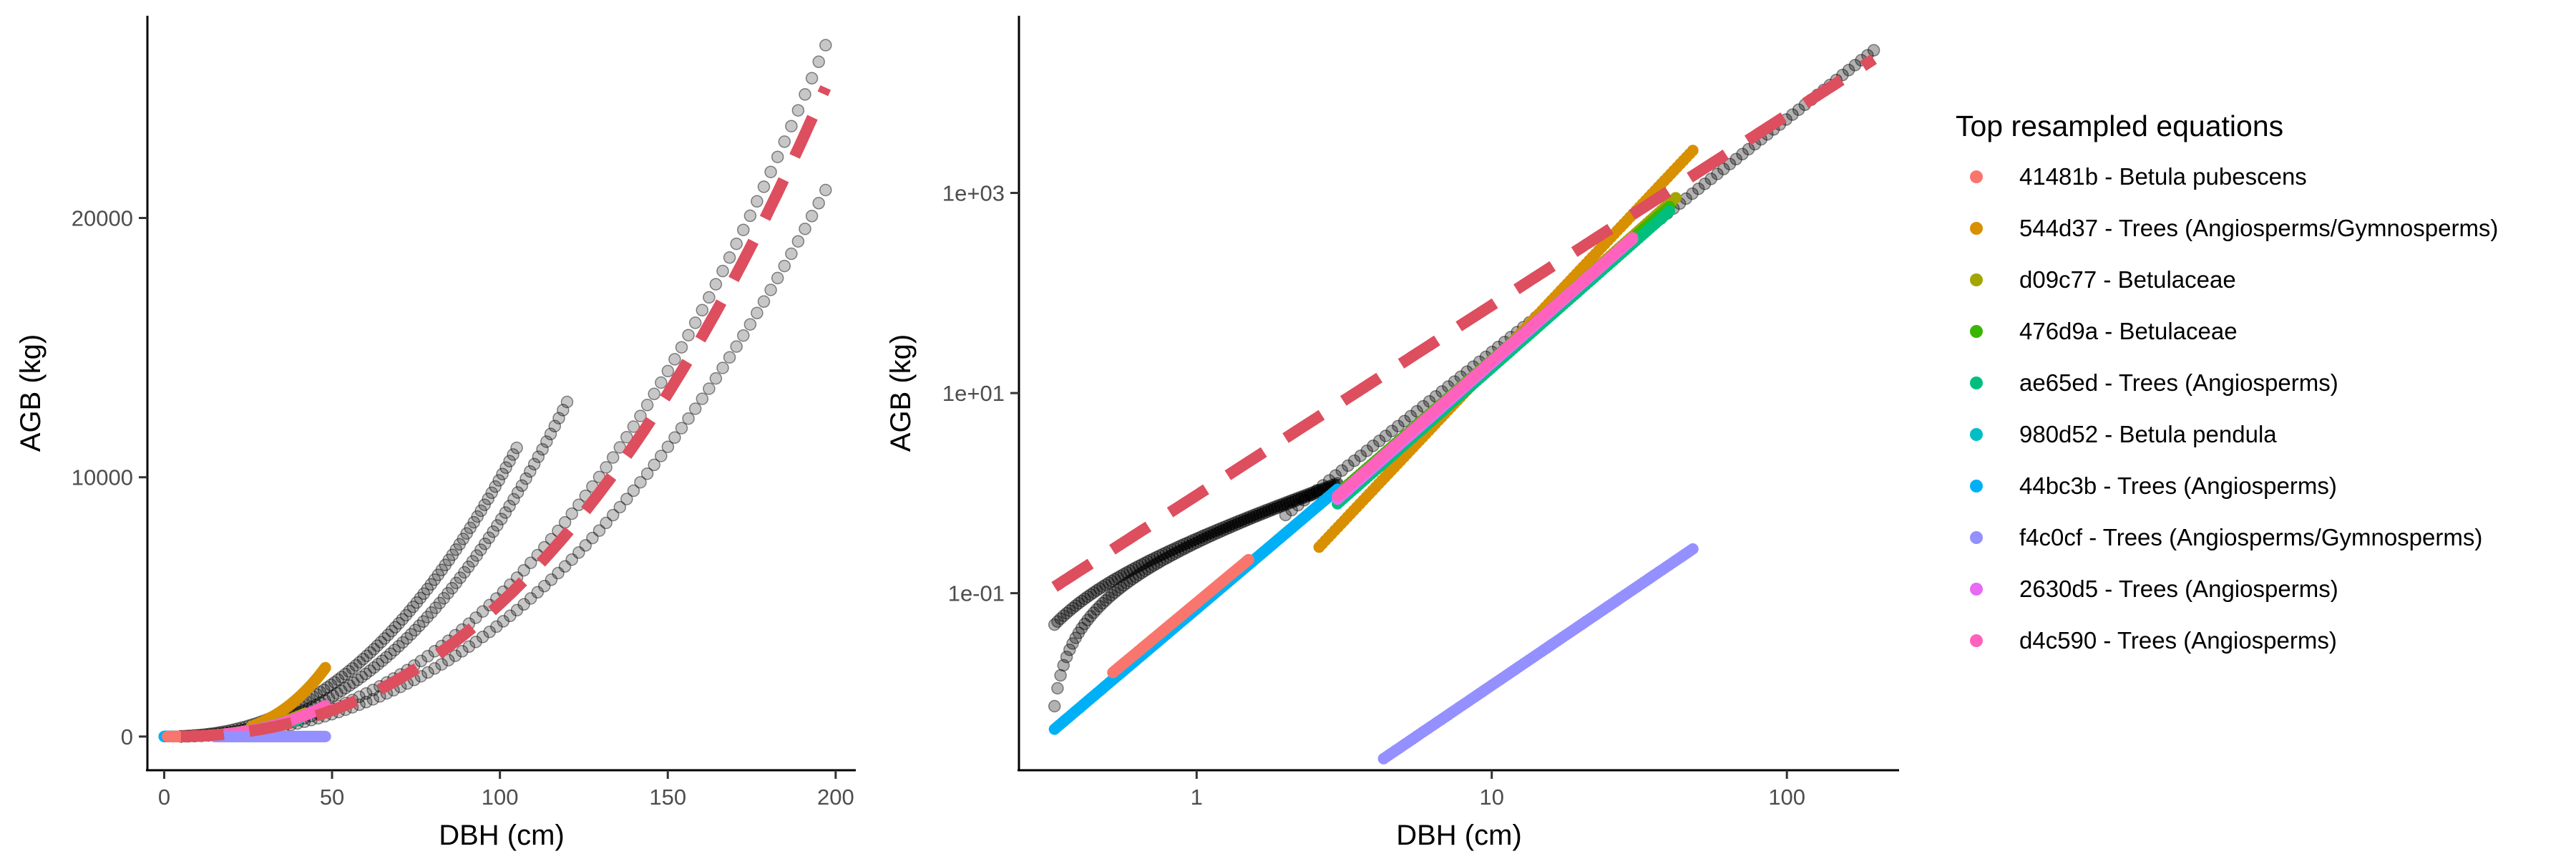  Describe the element at coordinates (2250, 537) in the screenshot. I see `legend-label: f4c0cf - Trees (Angiosperms/Gymnosperms)` at that location.